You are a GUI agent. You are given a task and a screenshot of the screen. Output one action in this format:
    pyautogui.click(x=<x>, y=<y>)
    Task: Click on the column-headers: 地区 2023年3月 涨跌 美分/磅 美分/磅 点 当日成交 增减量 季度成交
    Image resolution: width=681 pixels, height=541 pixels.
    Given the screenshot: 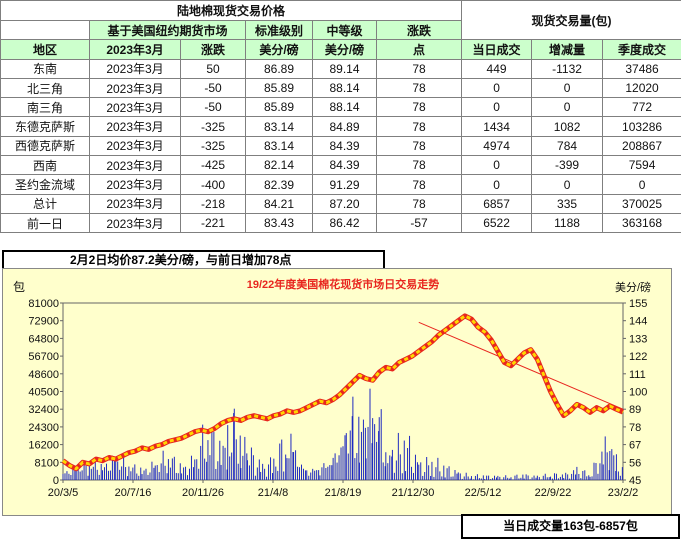 What is the action you would take?
    pyautogui.click(x=340, y=49)
    